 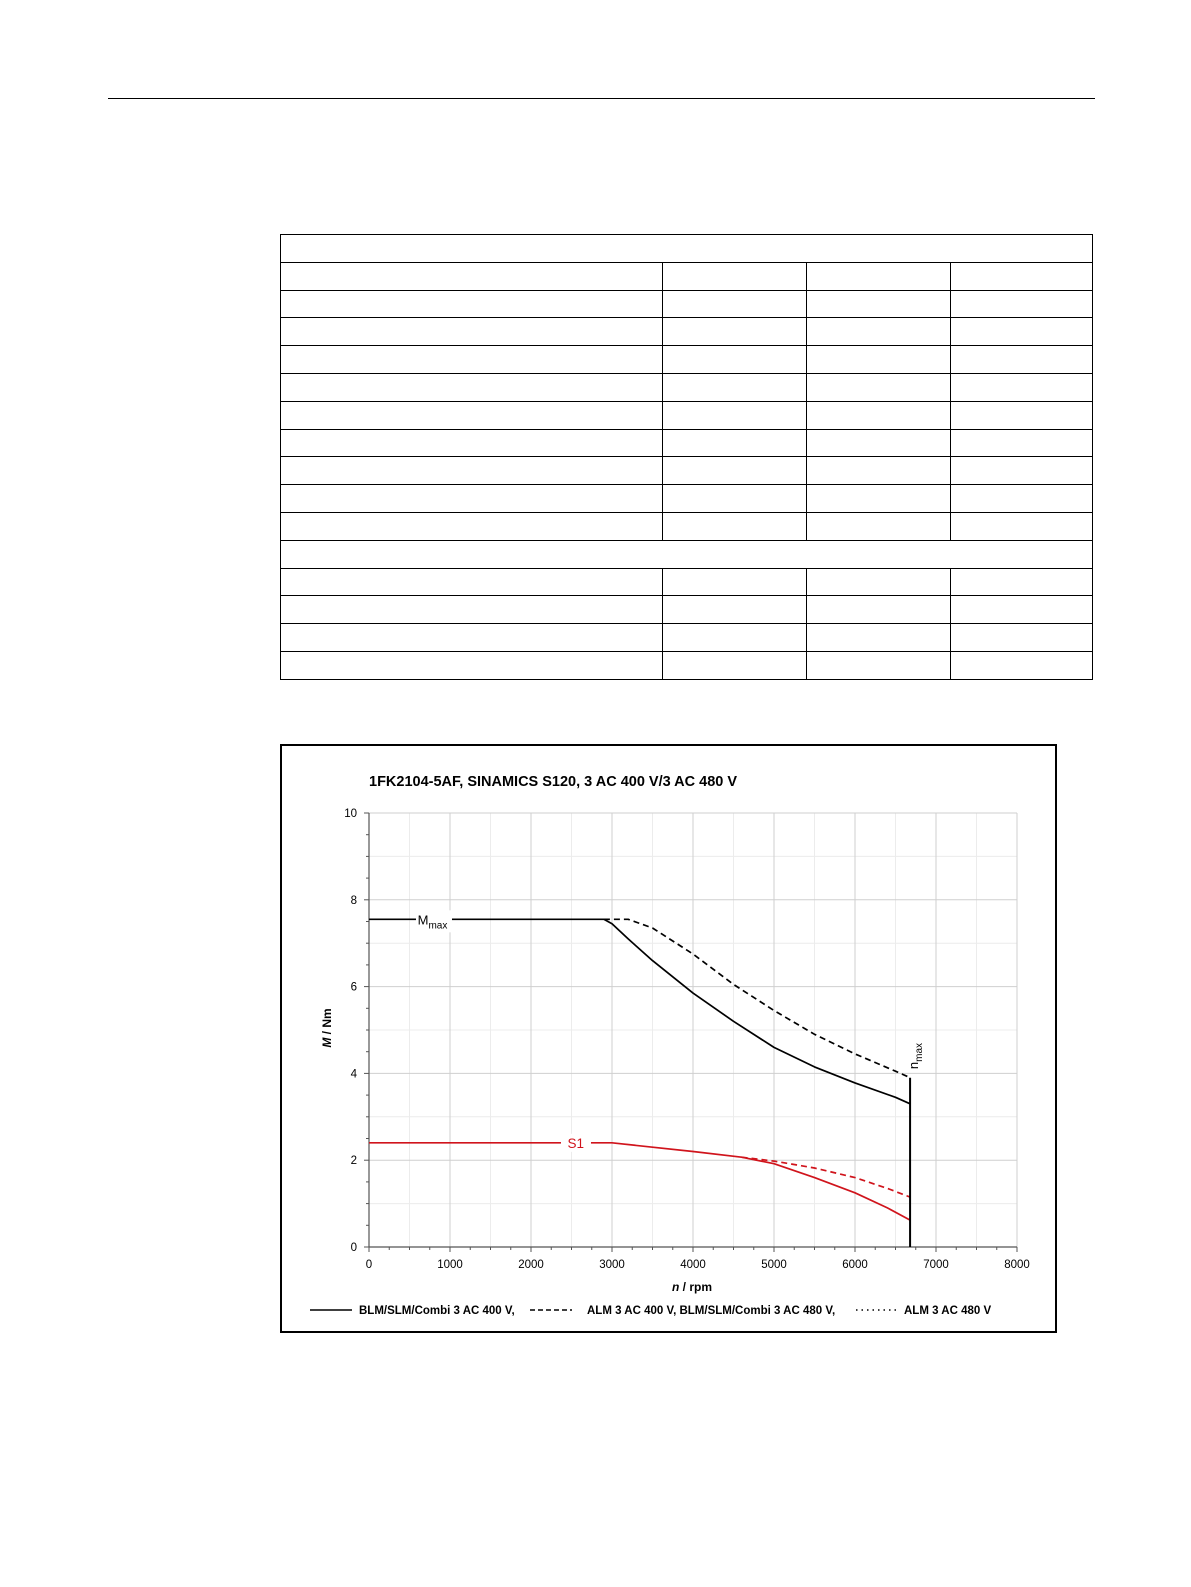 What do you see at coordinates (354, 901) in the screenshot?
I see `y-tick-label: 8` at bounding box center [354, 901].